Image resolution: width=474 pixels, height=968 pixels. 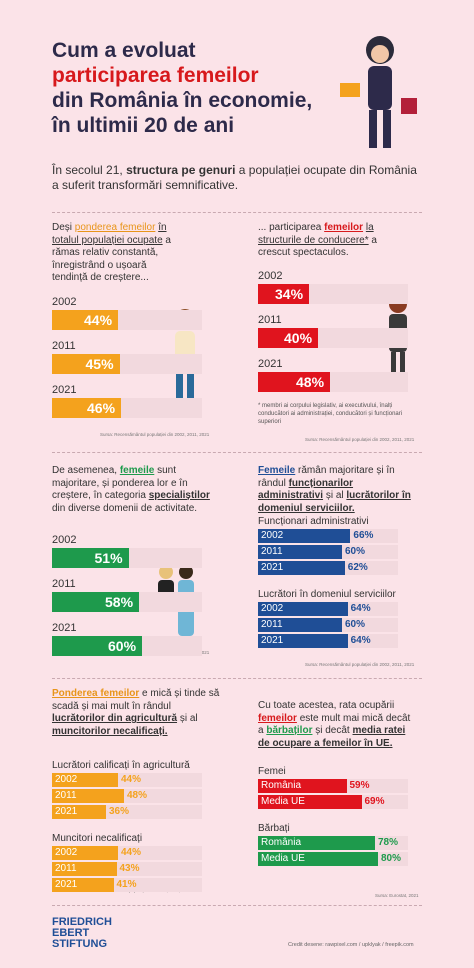 I want to click on note-text: muncitorilor necalificați., so click(x=110, y=731).